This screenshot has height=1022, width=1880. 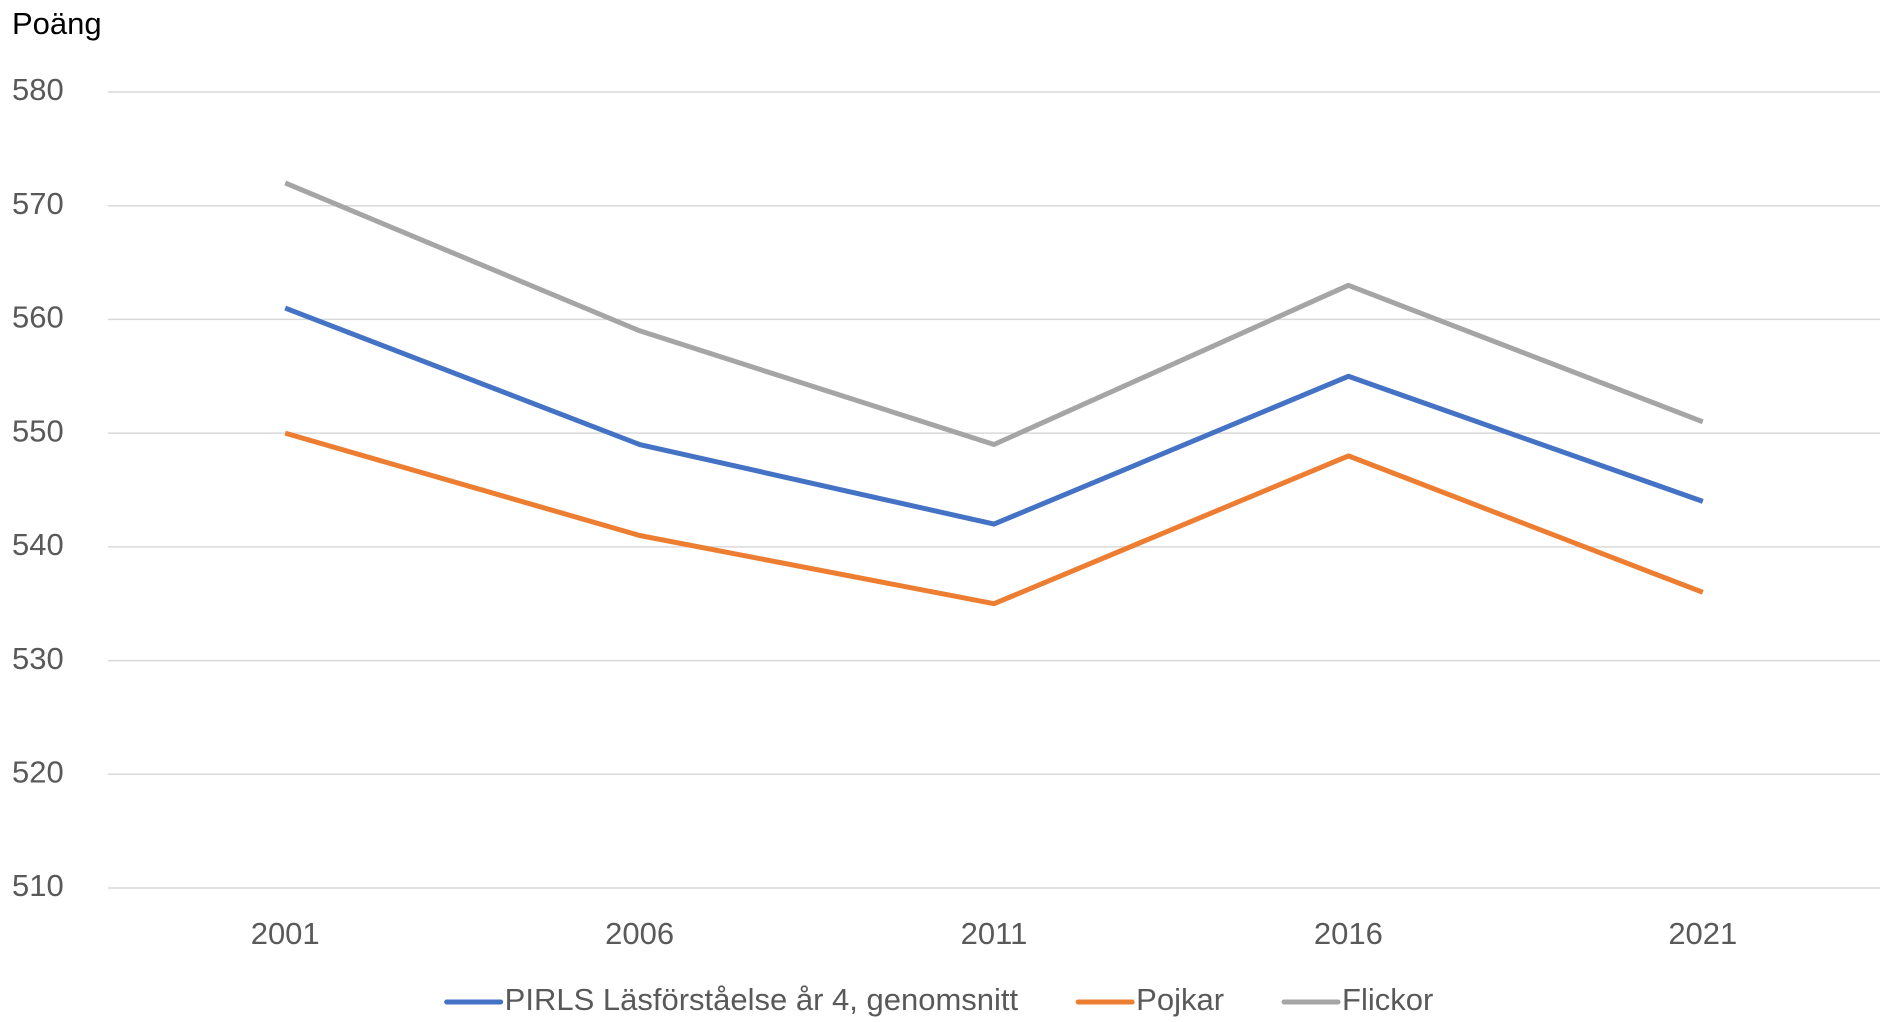 What do you see at coordinates (38, 544) in the screenshot?
I see `y-tick-label: 540` at bounding box center [38, 544].